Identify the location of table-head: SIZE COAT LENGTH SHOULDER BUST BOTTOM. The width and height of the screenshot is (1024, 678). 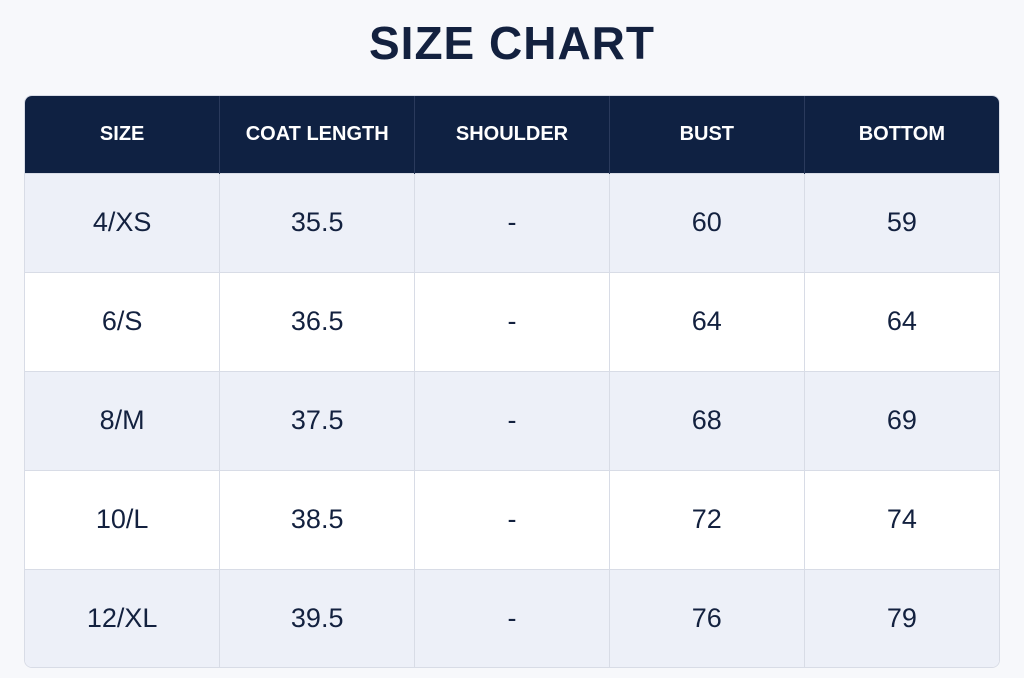
(512, 135).